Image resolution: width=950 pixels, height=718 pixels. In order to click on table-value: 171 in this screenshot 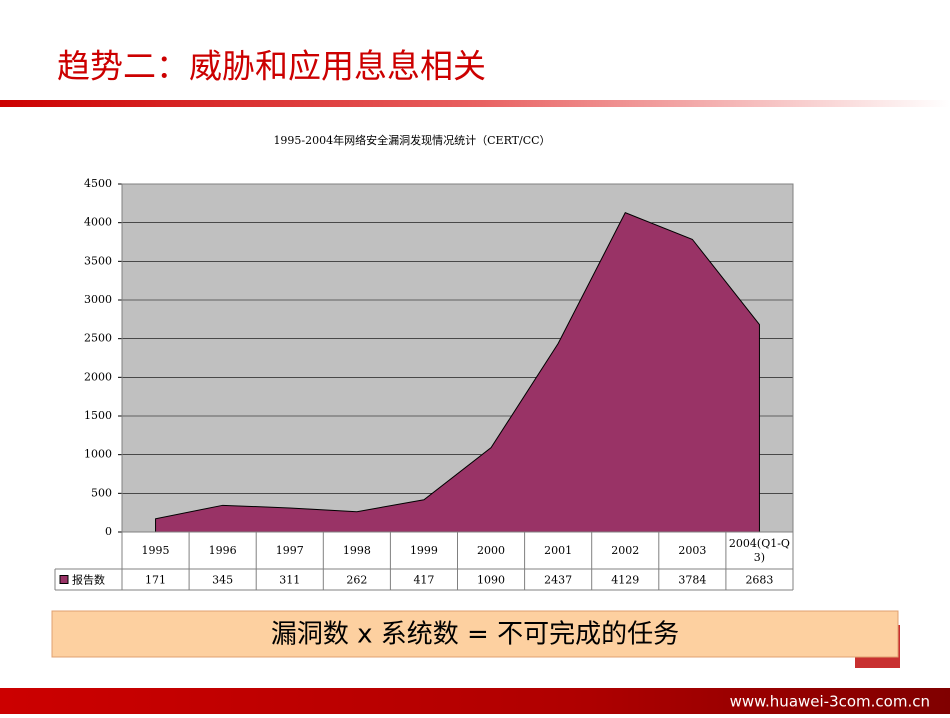, I will do `click(155, 580)`.